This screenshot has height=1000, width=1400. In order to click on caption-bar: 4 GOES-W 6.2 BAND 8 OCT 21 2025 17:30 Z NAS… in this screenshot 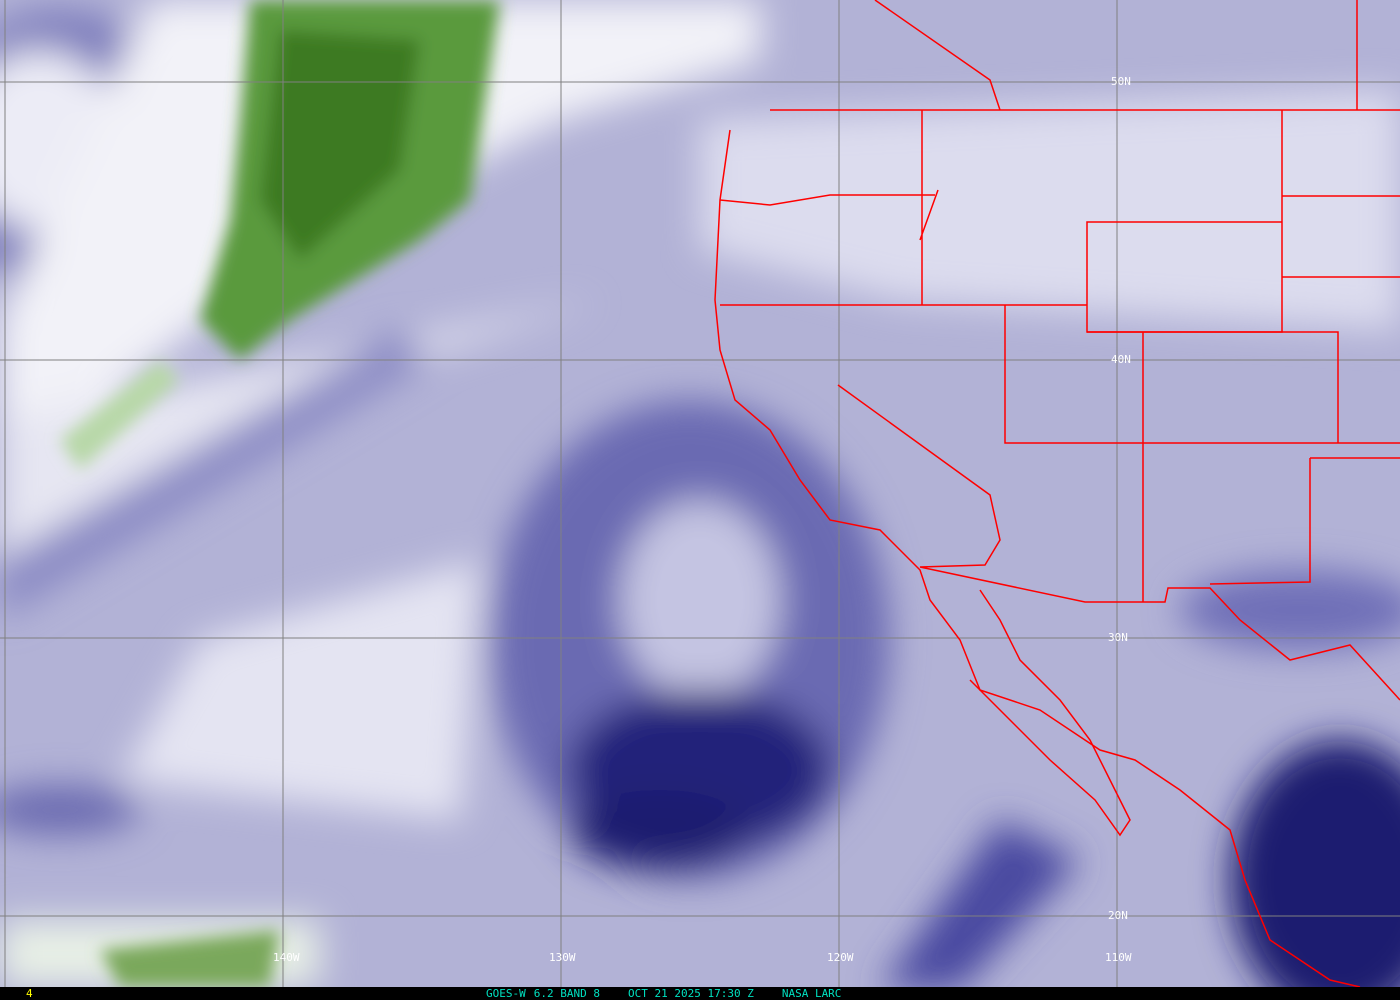, I will do `click(700, 993)`.